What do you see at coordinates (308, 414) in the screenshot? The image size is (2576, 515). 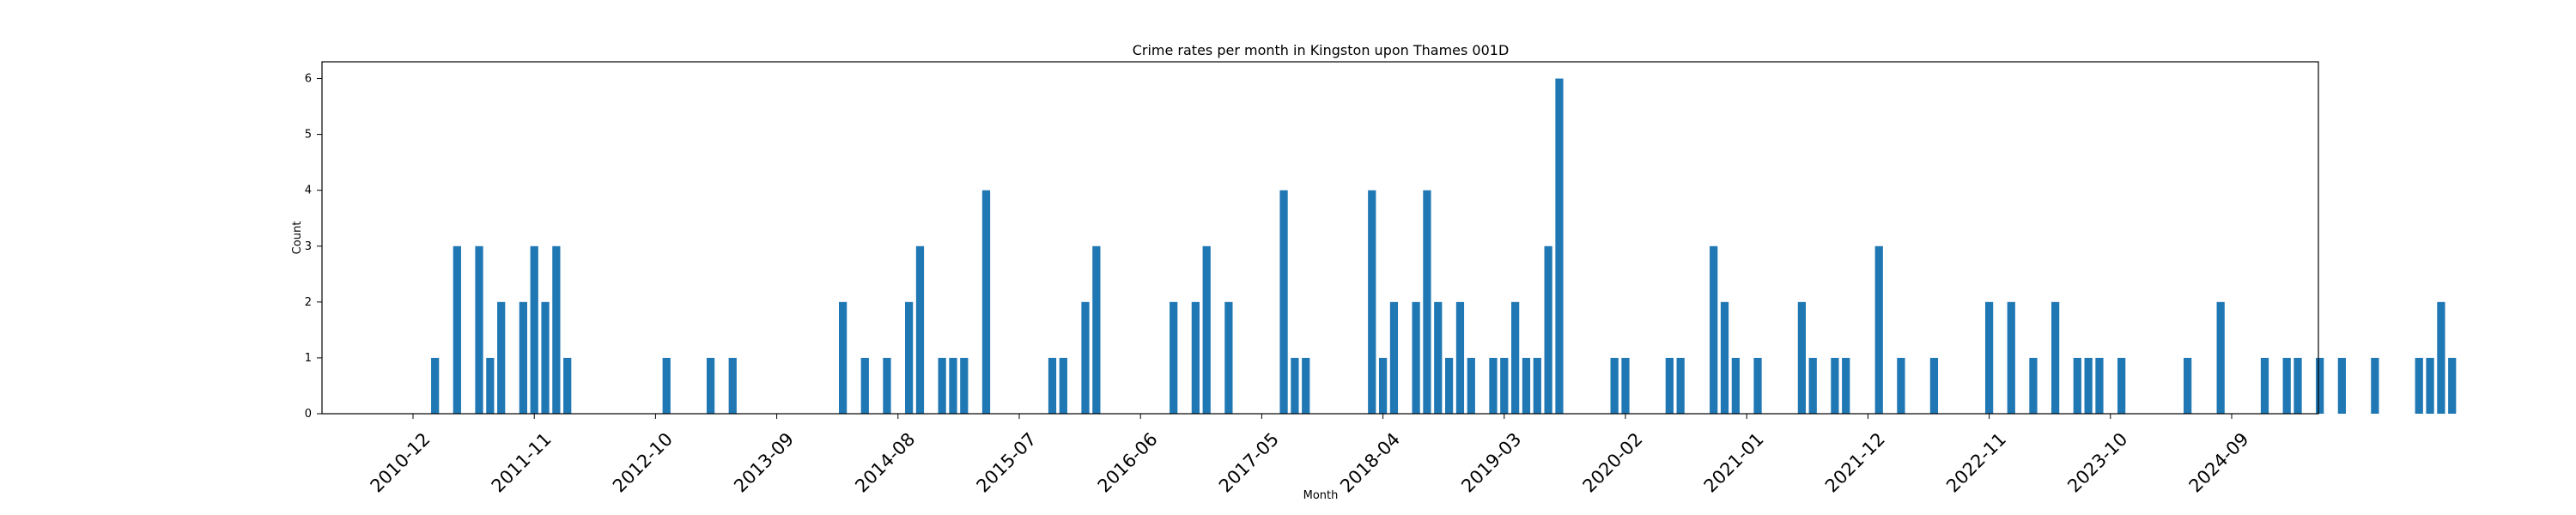 I see `y-tick-label-0: 0` at bounding box center [308, 414].